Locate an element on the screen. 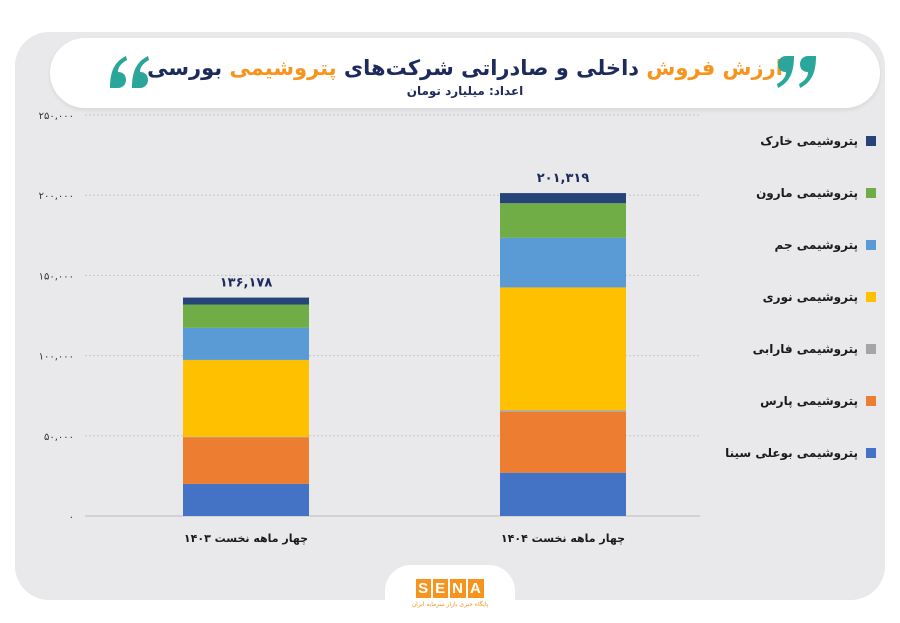 The height and width of the screenshot is (623, 900). y-tick-label: ۱۵۰,۰۰۰ is located at coordinates (56, 276).